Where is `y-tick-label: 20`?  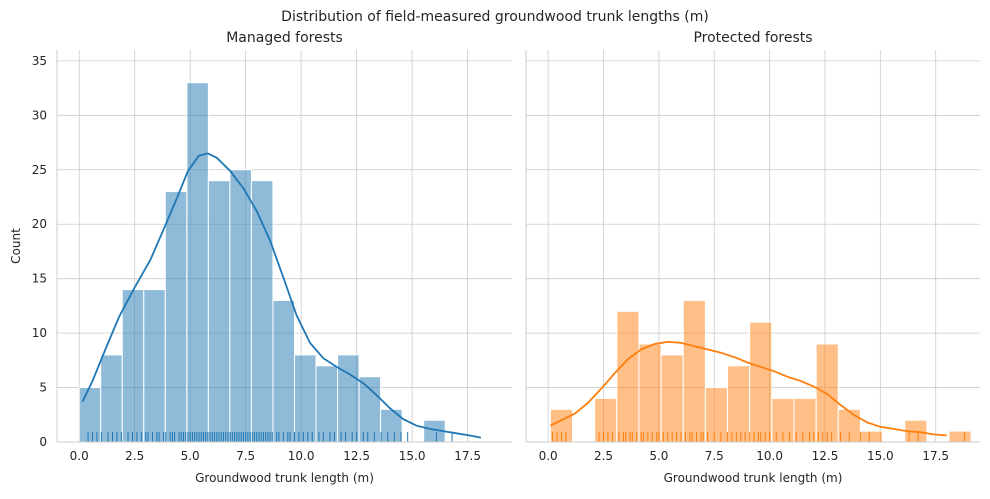
y-tick-label: 20 is located at coordinates (39, 224).